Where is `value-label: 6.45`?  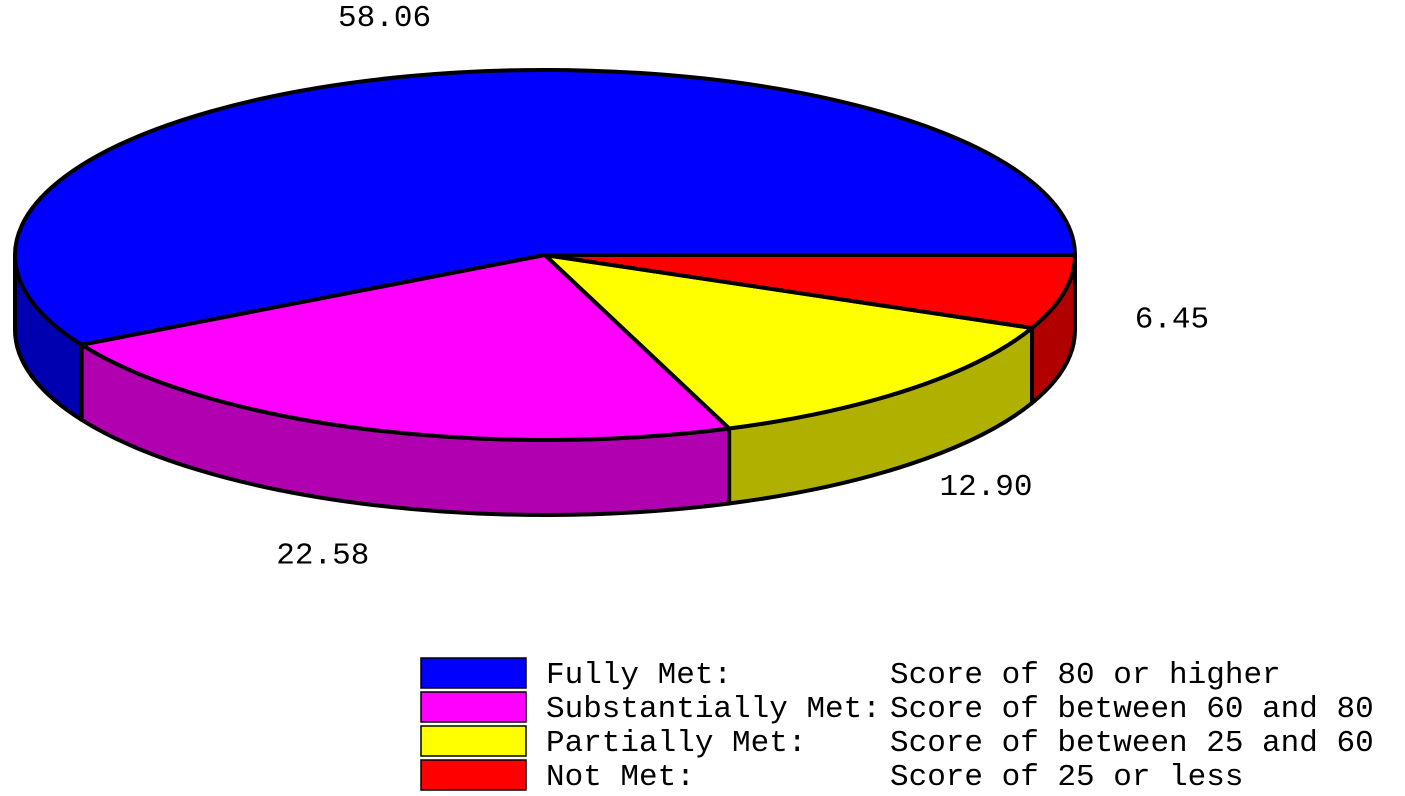 value-label: 6.45 is located at coordinates (1172, 320).